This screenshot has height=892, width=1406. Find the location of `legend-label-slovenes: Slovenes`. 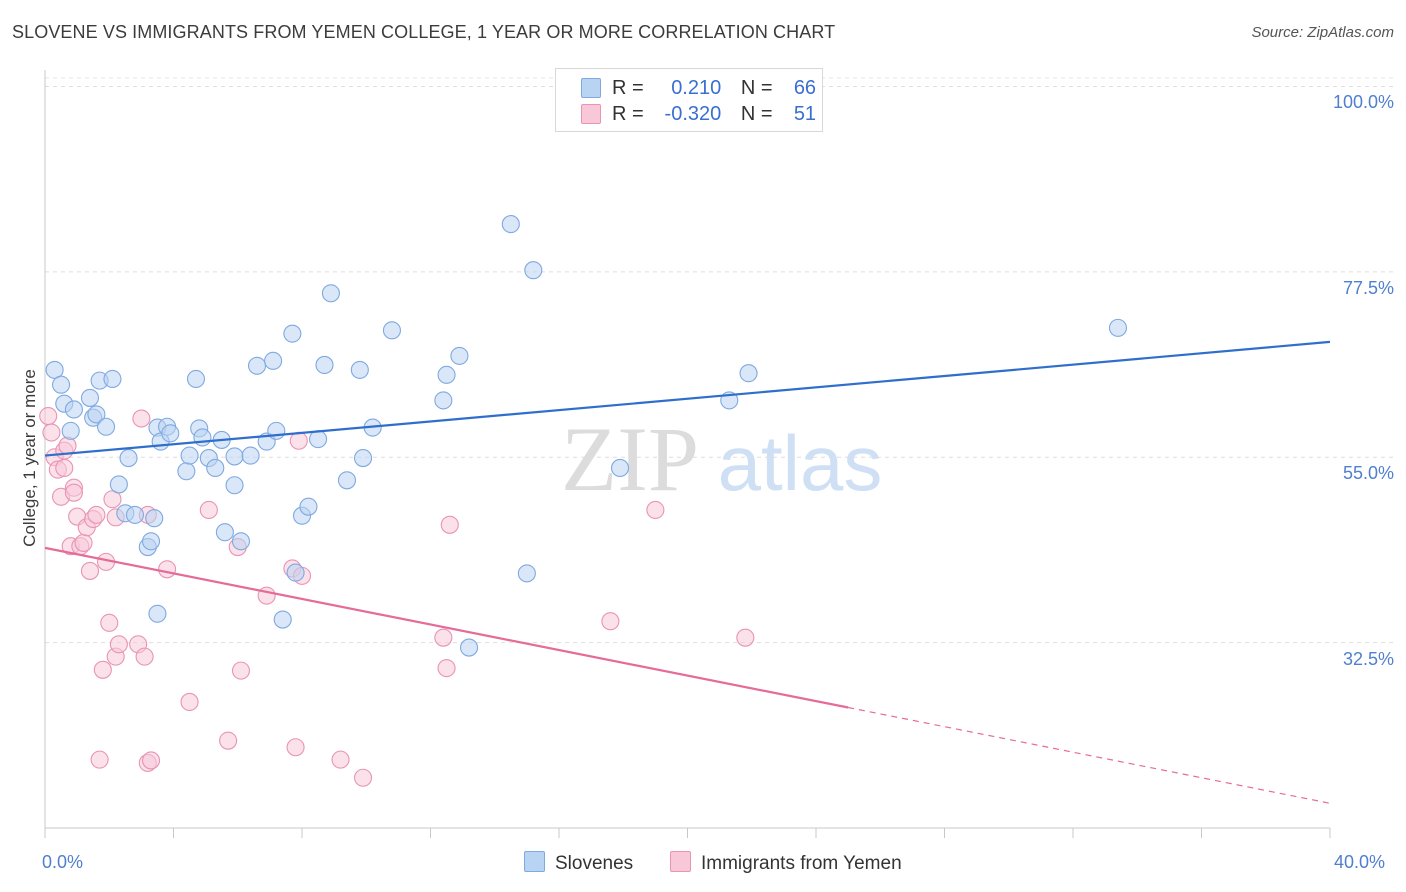

legend-label-slovenes: Slovenes is located at coordinates (594, 863).